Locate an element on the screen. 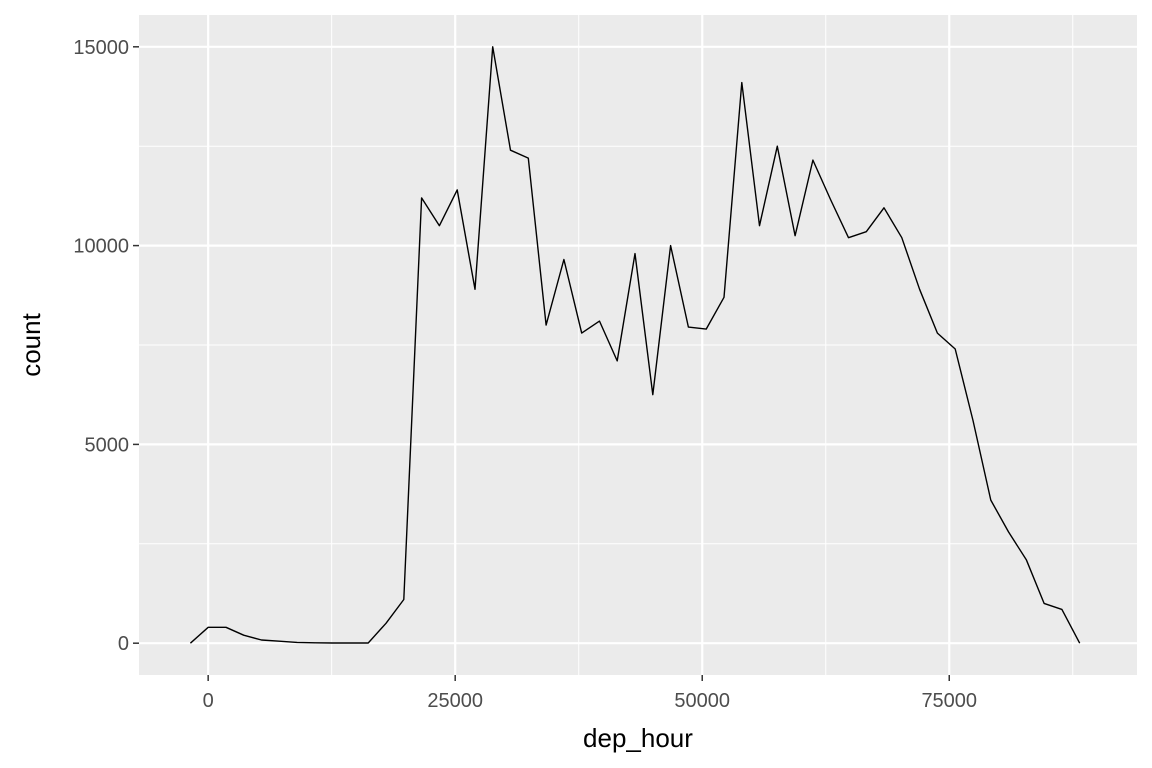 This screenshot has width=1152, height=768. x-tick-label: 25000 is located at coordinates (455, 701).